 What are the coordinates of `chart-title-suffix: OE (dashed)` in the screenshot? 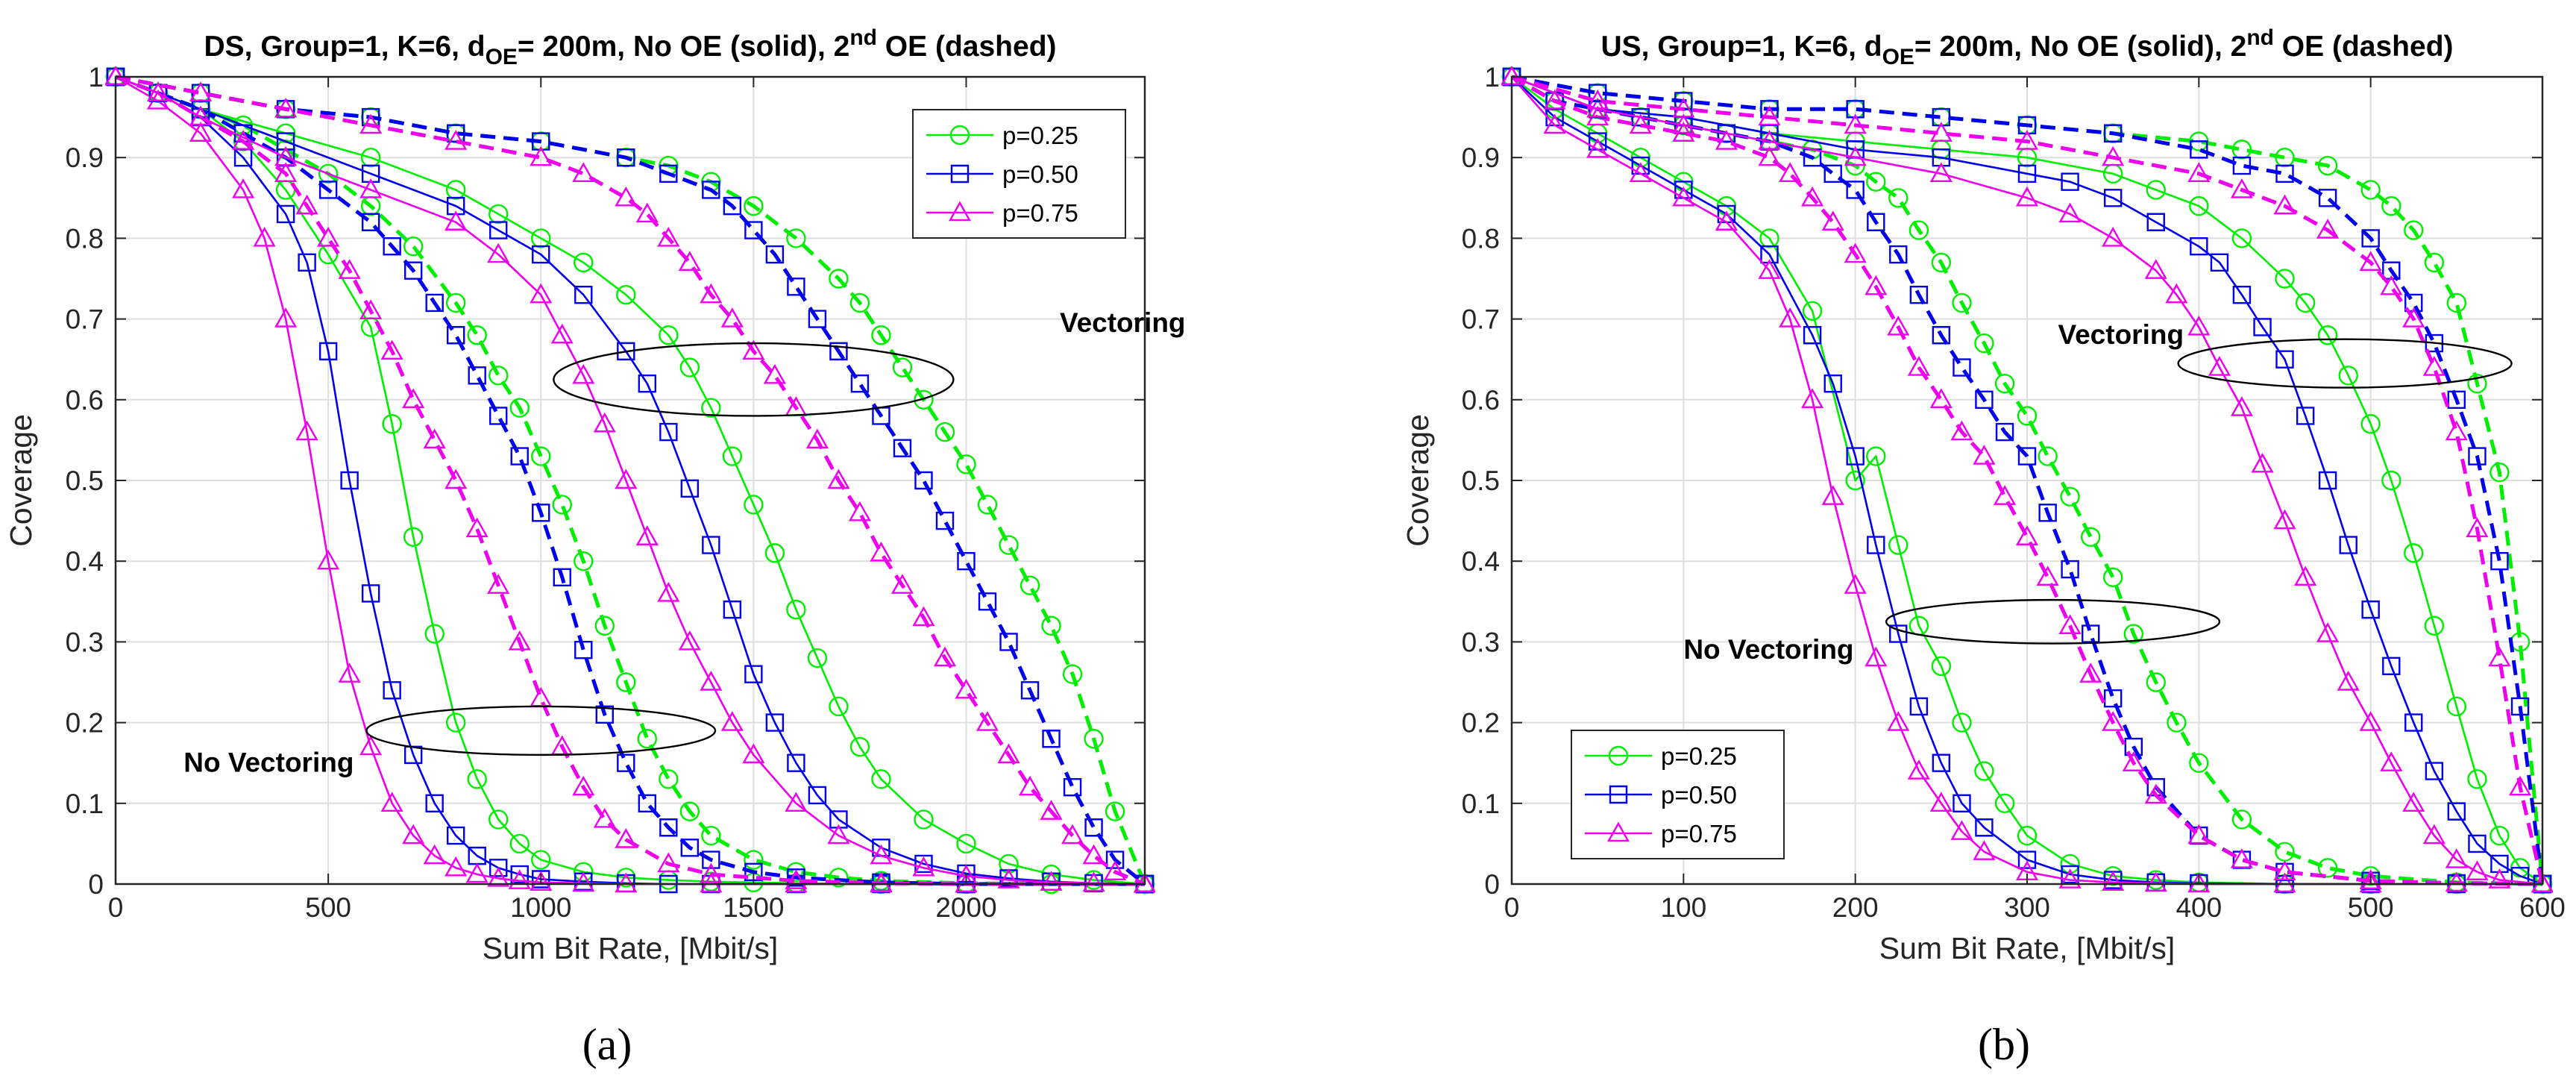 It's located at (967, 47).